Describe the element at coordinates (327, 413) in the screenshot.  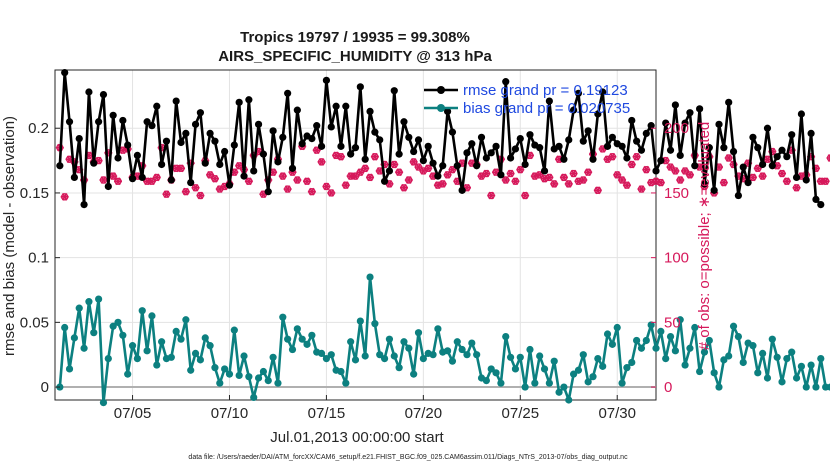
I see `x-tick-label: 07/15` at that location.